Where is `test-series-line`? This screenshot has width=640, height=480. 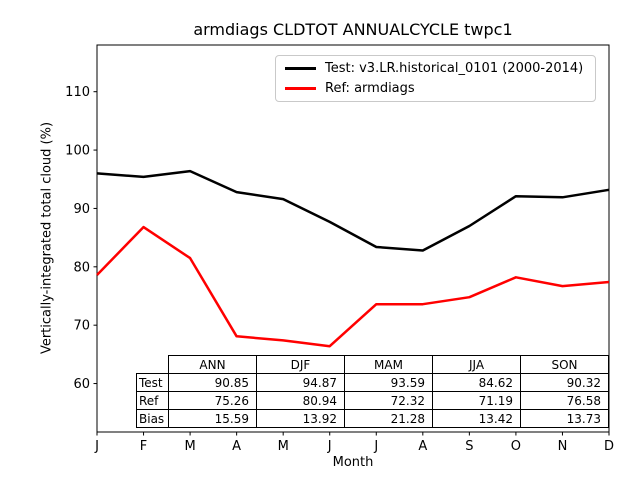
test-series-line is located at coordinates (353, 210).